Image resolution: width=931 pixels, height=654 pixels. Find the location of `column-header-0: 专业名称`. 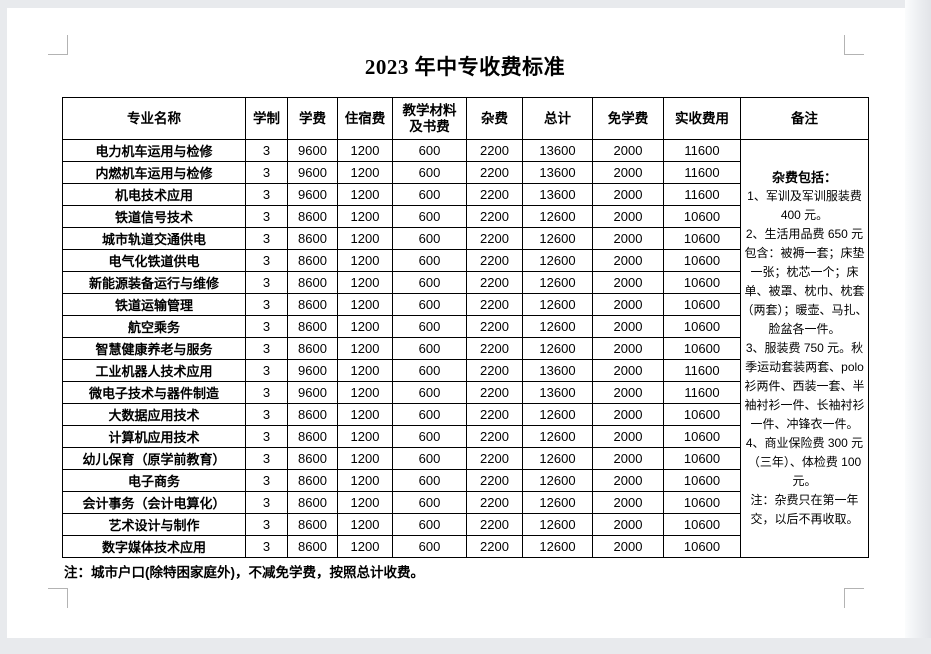

column-header-0: 专业名称 is located at coordinates (154, 118).